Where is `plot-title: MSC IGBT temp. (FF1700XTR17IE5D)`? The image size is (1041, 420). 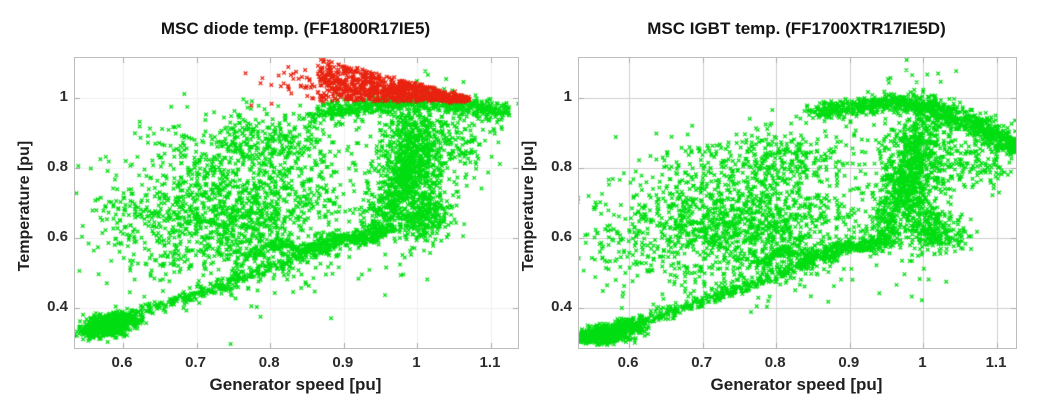 plot-title: MSC IGBT temp. (FF1700XTR17IE5D) is located at coordinates (796, 28).